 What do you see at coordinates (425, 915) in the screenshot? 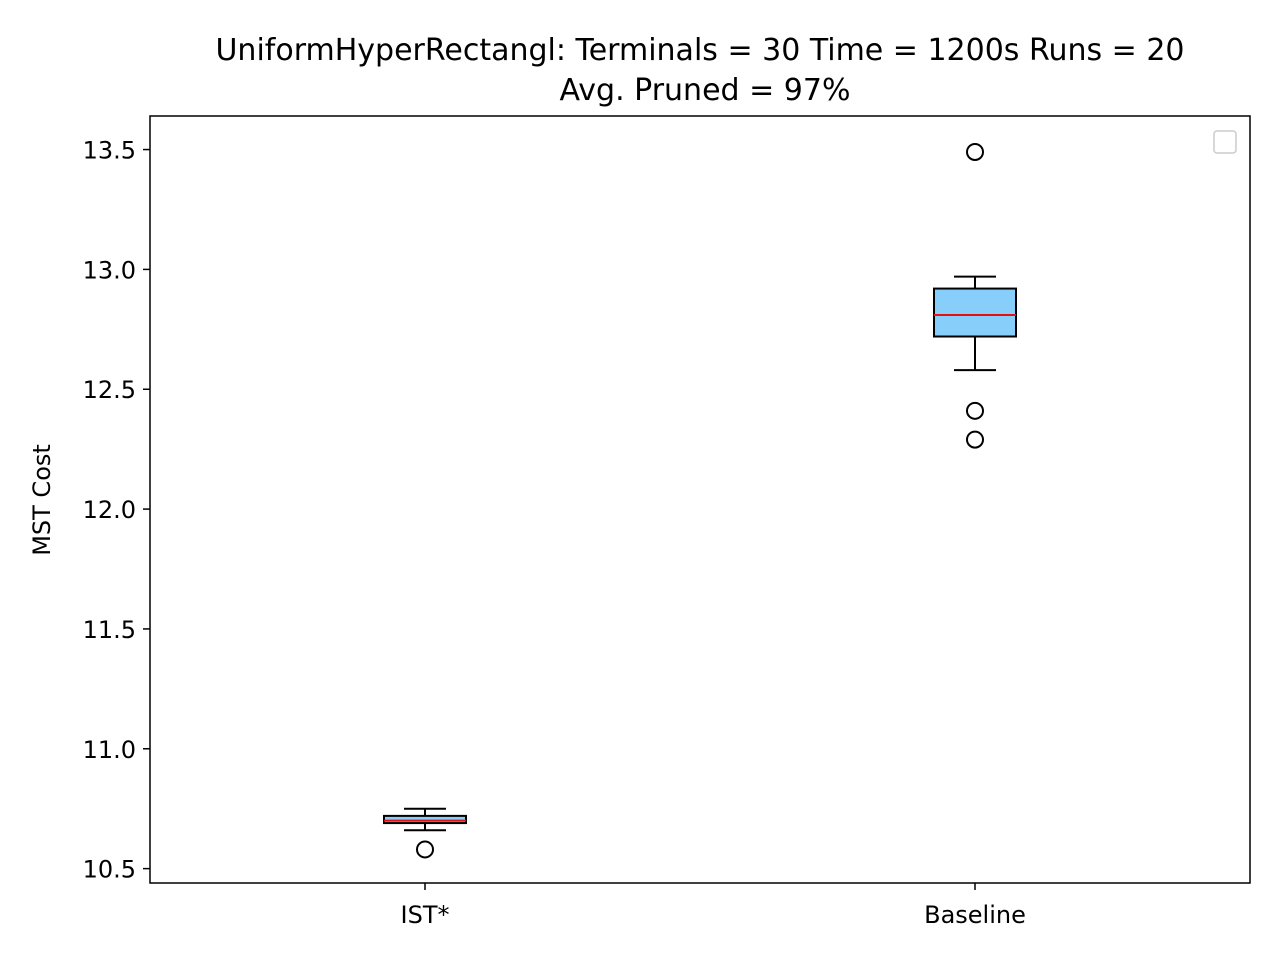
I see `x-tick-label: IST*` at bounding box center [425, 915].